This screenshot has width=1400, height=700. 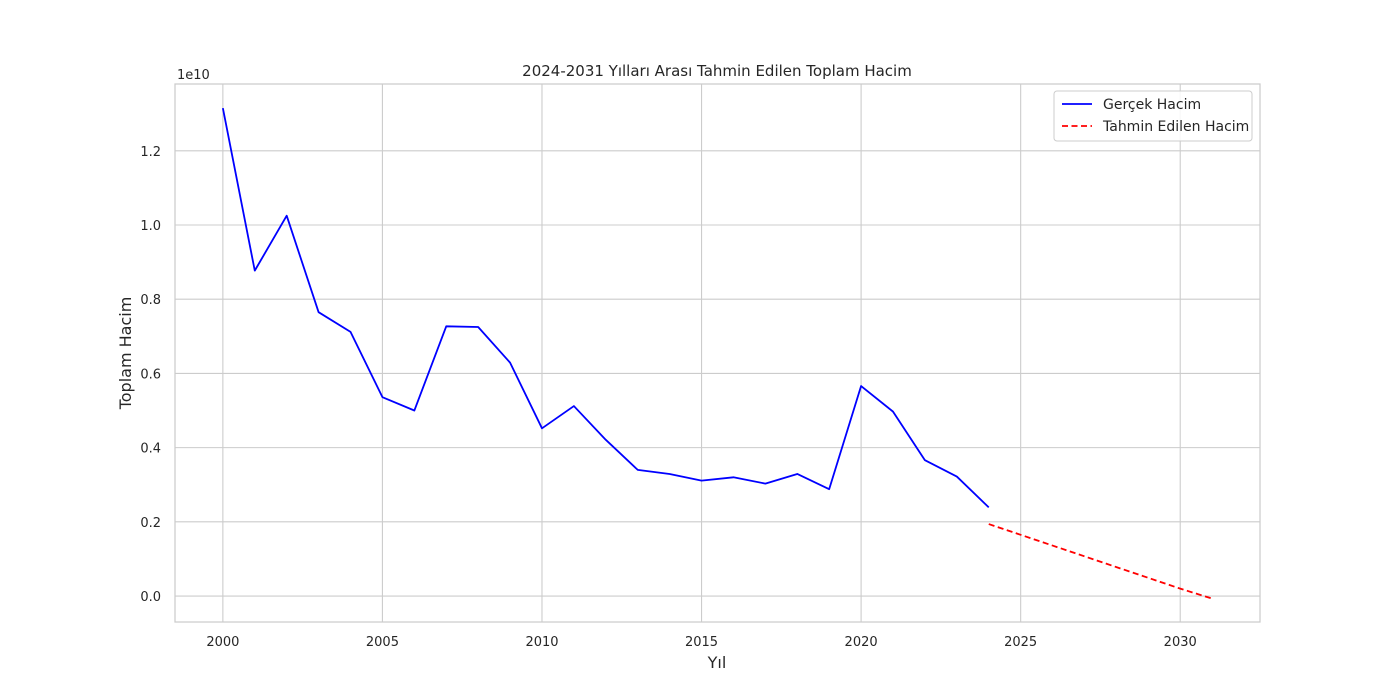 I want to click on x-axis-ticks: 2000 2005 2010 2015 2020 2025 2030, so click(x=701, y=642).